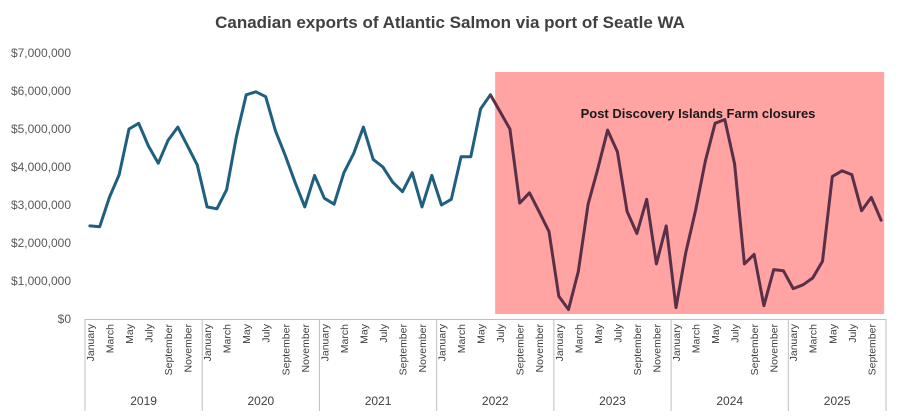 The width and height of the screenshot is (901, 418). Describe the element at coordinates (65, 319) in the screenshot. I see `y-tick-label: $0` at that location.